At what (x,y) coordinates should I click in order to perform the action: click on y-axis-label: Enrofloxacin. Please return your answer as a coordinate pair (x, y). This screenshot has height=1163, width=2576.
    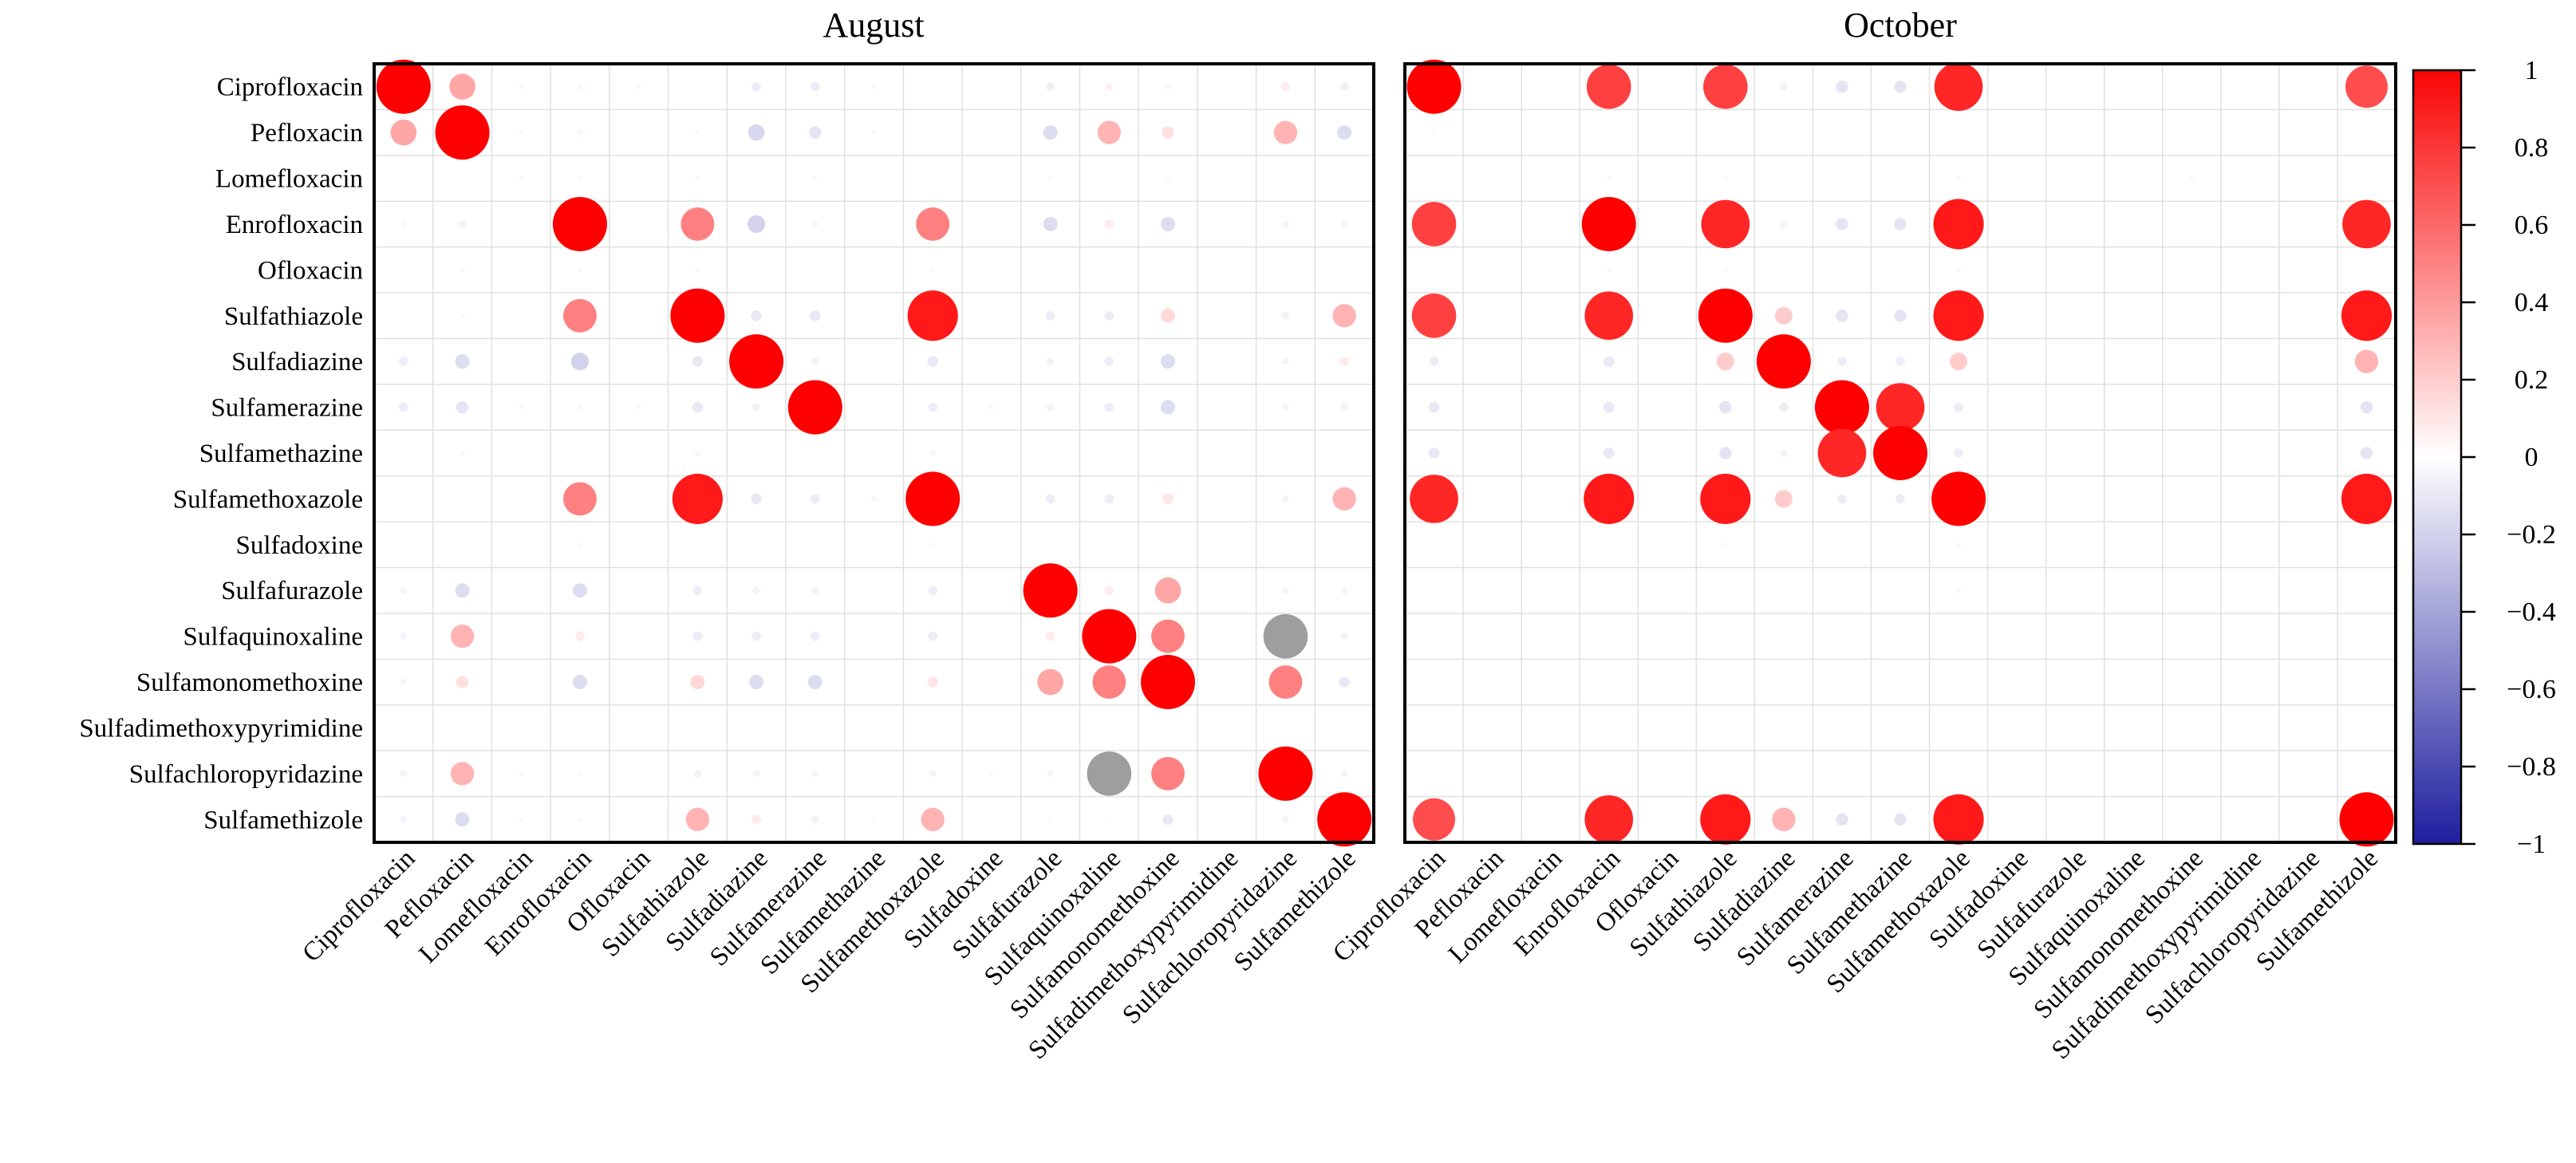
    Looking at the image, I should click on (295, 225).